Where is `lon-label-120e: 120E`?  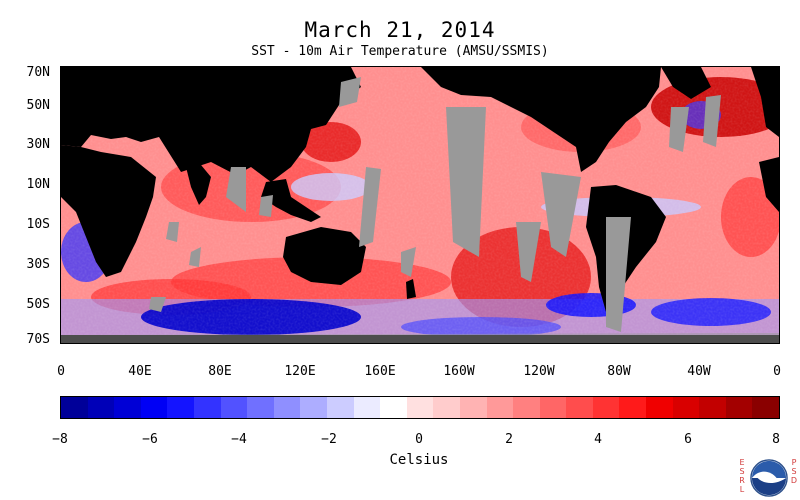 lon-label-120e: 120E is located at coordinates (300, 371).